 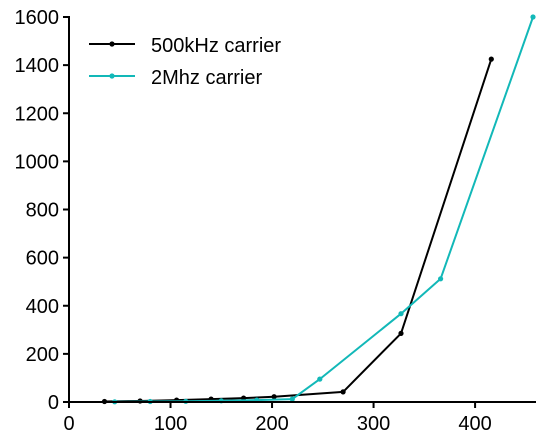 I want to click on y-ticks: 0 200 400 600 800 1000 1200 1400 1600, so click(x=42, y=210).